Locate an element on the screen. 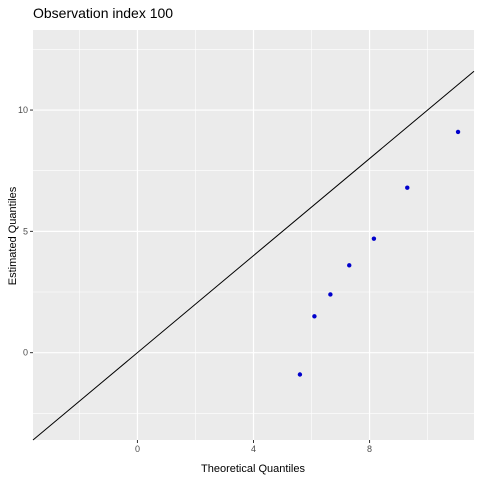  y-axis-ticks: 0 5 10 is located at coordinates (25, 231).